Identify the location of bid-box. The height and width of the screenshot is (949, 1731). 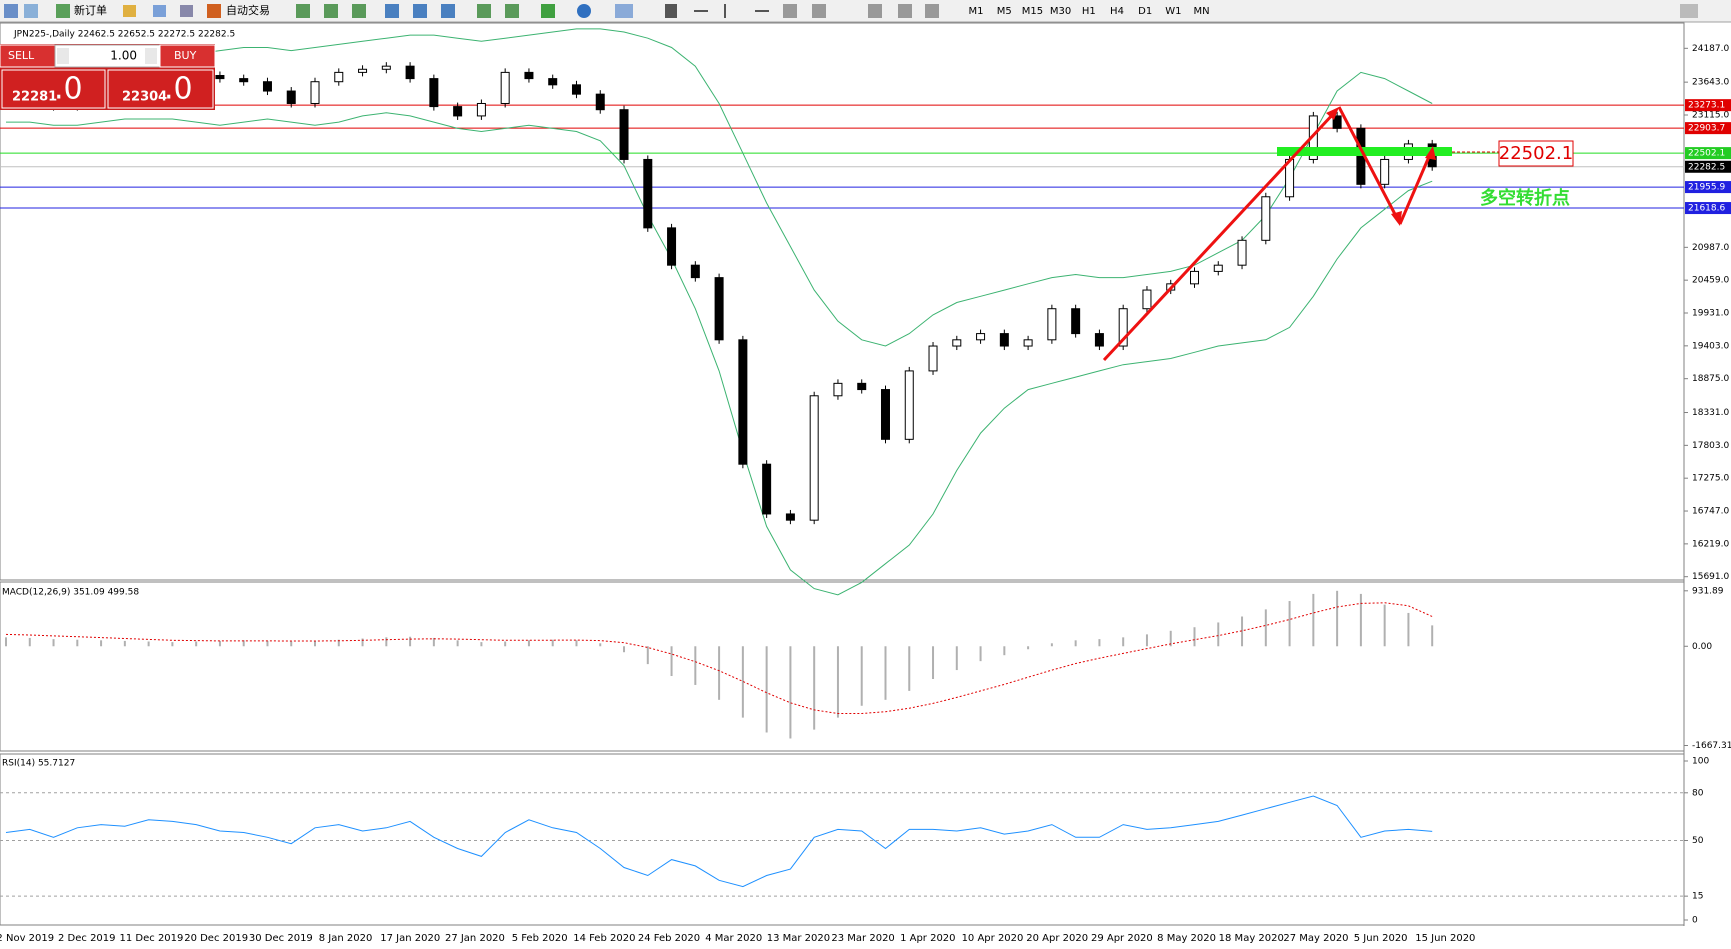
(53, 89).